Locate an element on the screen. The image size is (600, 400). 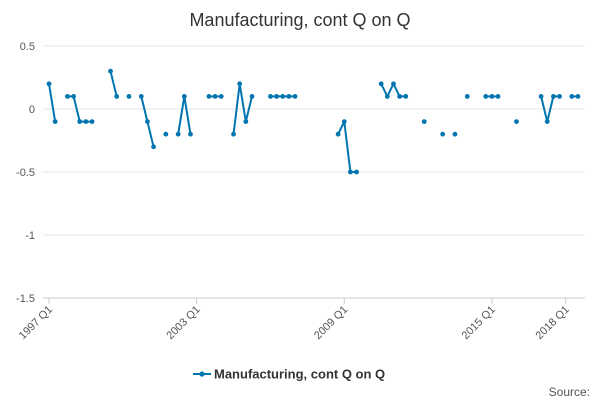
x-tick-label: 2003 Q1 is located at coordinates (183, 323).